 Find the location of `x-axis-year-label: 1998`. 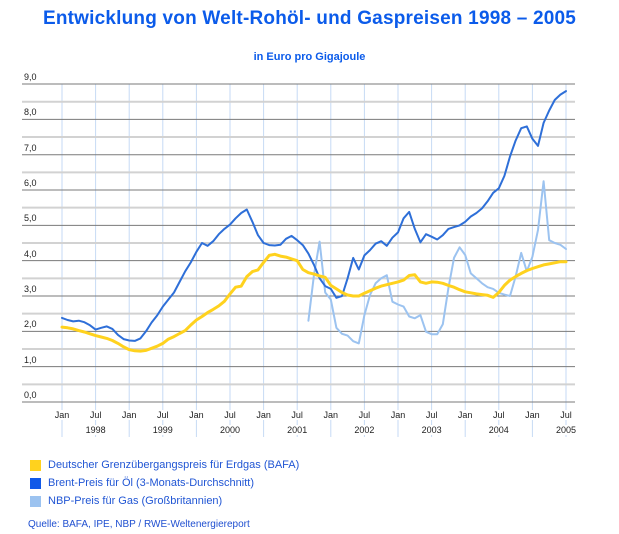

x-axis-year-label: 1998 is located at coordinates (95, 430).